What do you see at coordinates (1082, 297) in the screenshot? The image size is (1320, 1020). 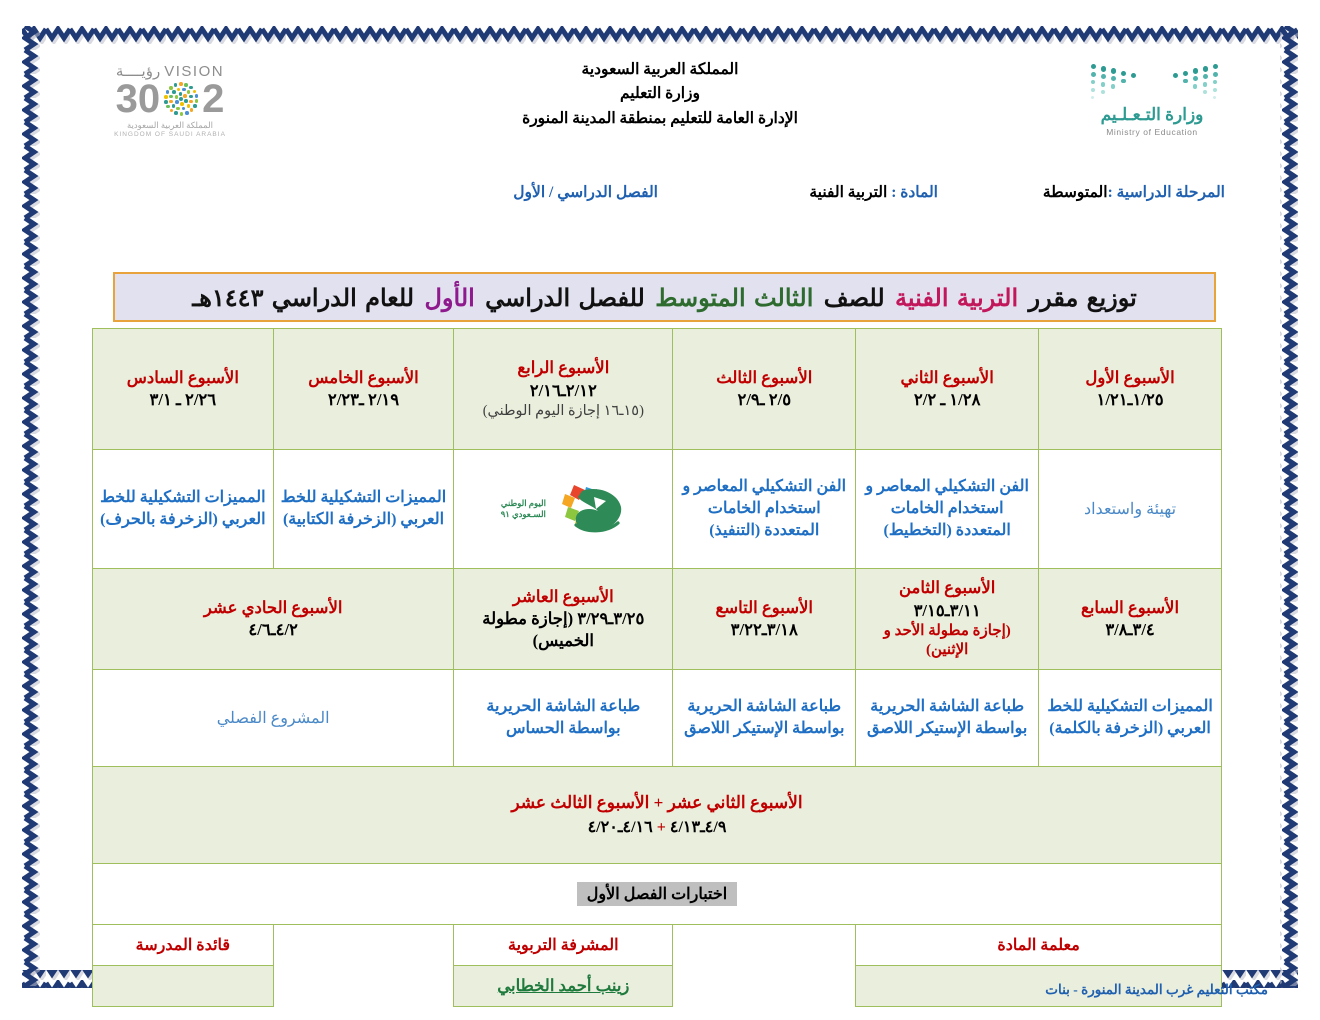 I see `title-seg-distribute: توزيع مقرر` at bounding box center [1082, 297].